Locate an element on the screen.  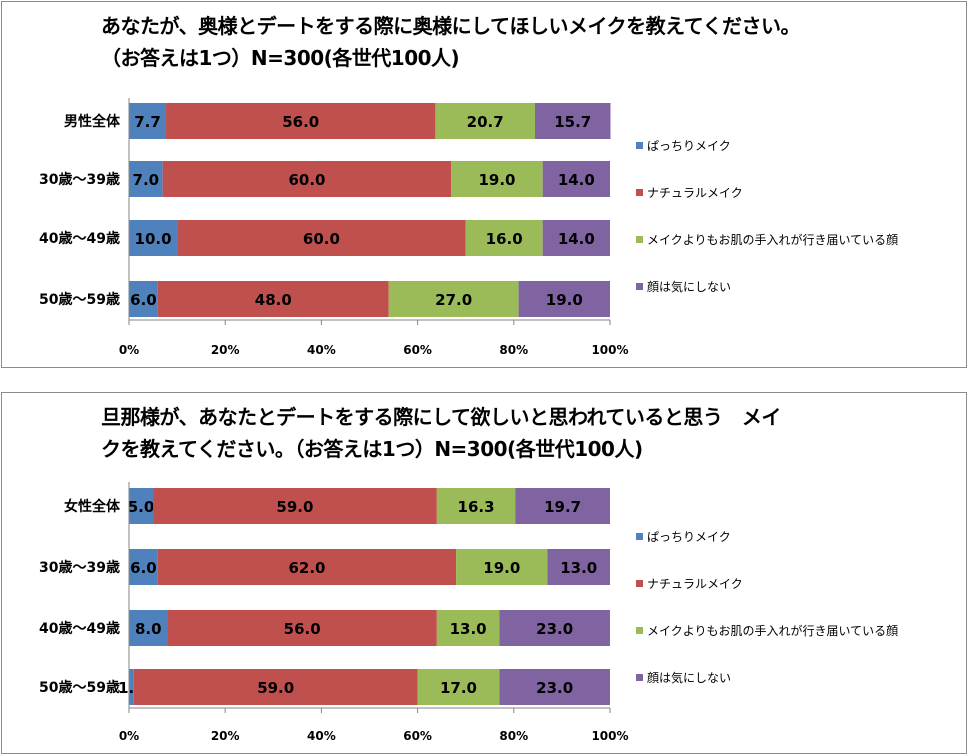
data-label: 16.0 is located at coordinates (504, 239).